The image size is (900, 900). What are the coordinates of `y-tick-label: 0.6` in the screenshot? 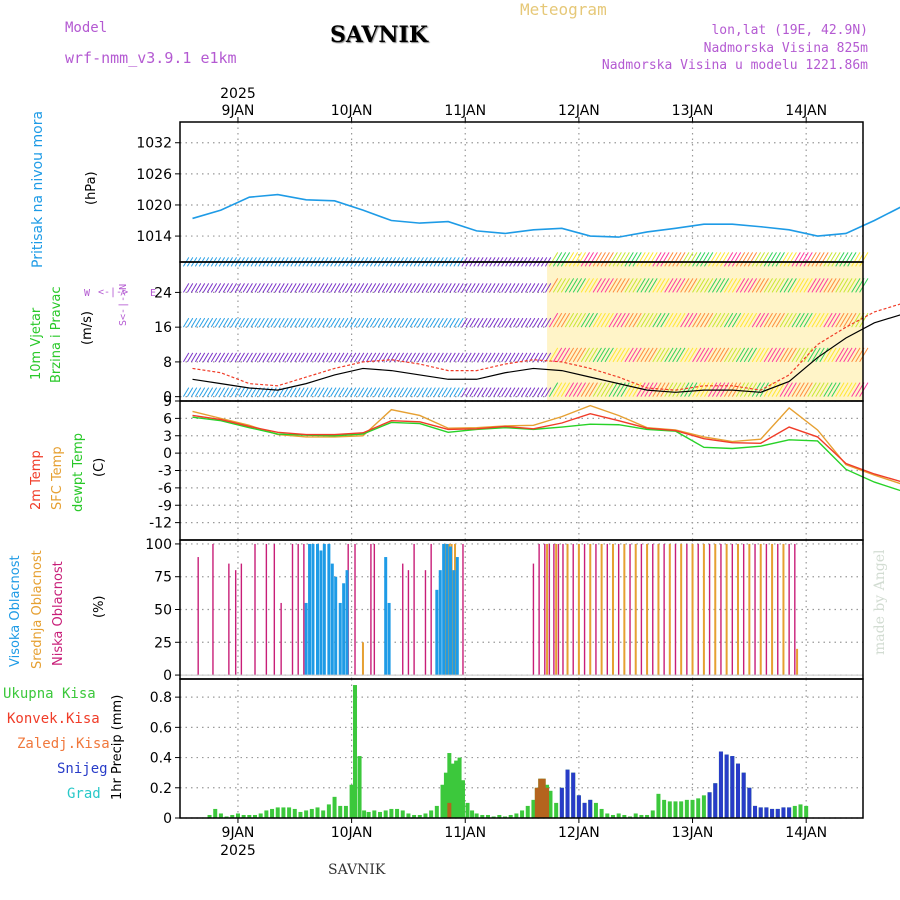 It's located at (161, 728).